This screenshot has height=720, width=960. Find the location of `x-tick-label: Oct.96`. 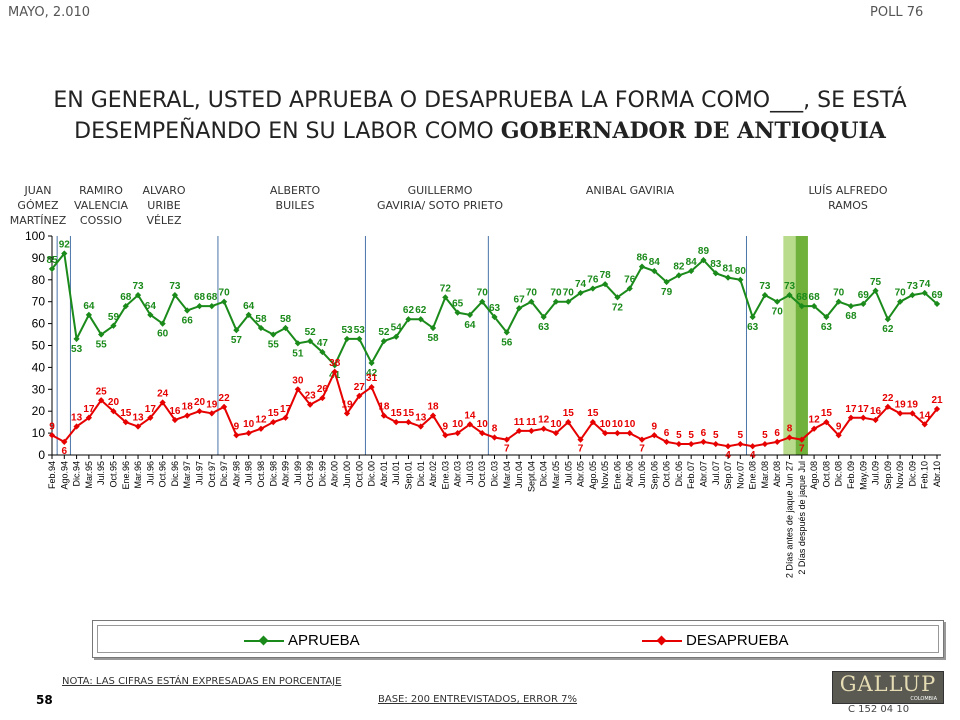

x-tick-label: Oct.96 is located at coordinates (163, 474).